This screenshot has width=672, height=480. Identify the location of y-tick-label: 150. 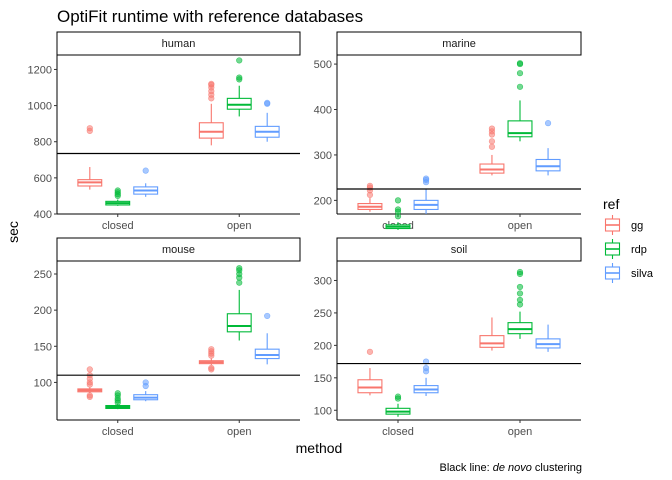
(323, 379).